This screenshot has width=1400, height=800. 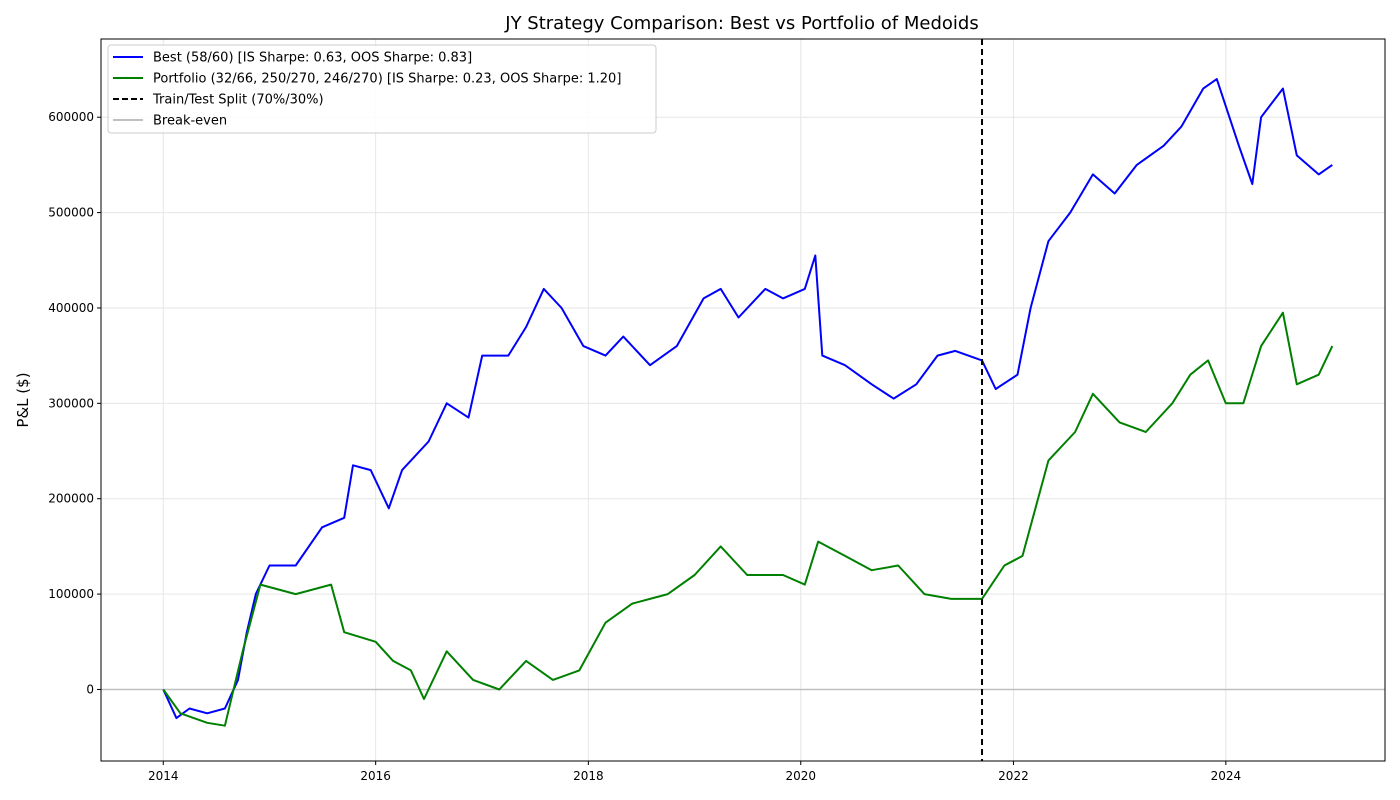 What do you see at coordinates (71, 117) in the screenshot?
I see `y-tick-label: 600000` at bounding box center [71, 117].